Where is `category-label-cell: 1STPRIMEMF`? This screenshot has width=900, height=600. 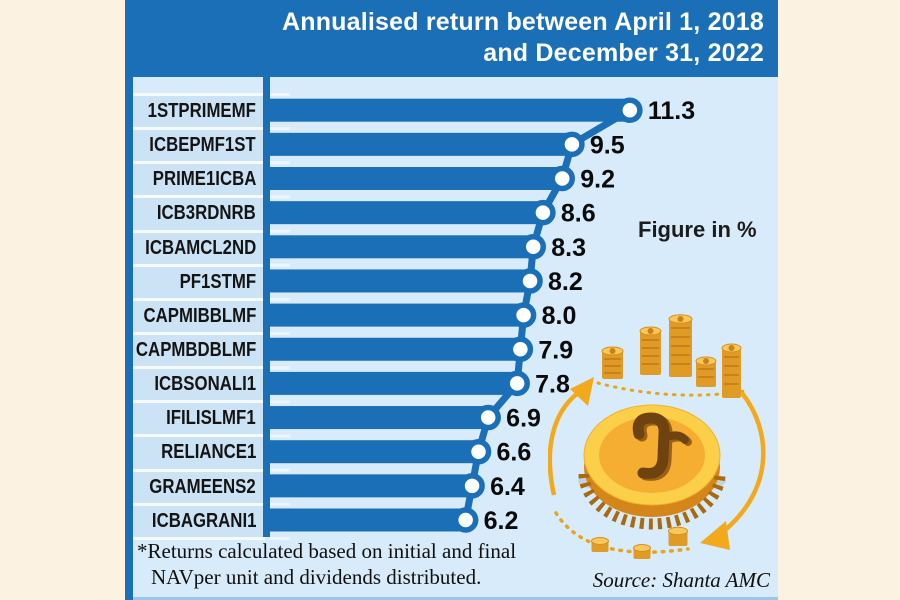 category-label-cell: 1STPRIMEMF is located at coordinates (199, 110).